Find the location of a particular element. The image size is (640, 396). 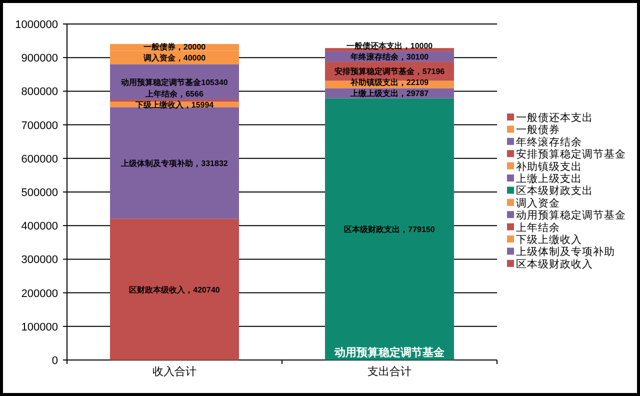

legend-label: 安排预算稳定调节基金 is located at coordinates (571, 154).